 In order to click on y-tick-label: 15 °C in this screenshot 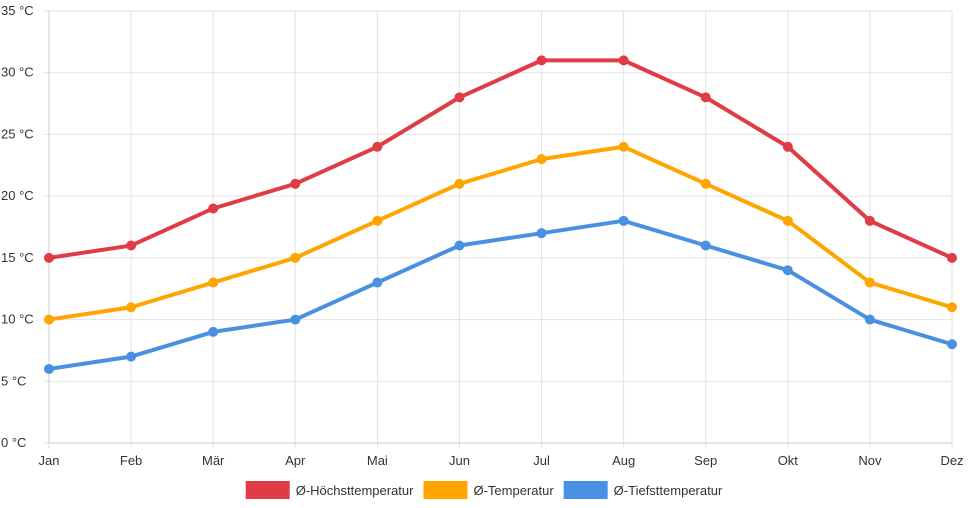, I will do `click(17, 257)`.